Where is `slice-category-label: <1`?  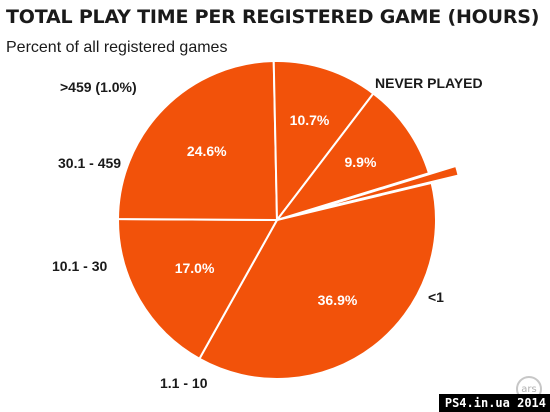
slice-category-label: <1 is located at coordinates (436, 297).